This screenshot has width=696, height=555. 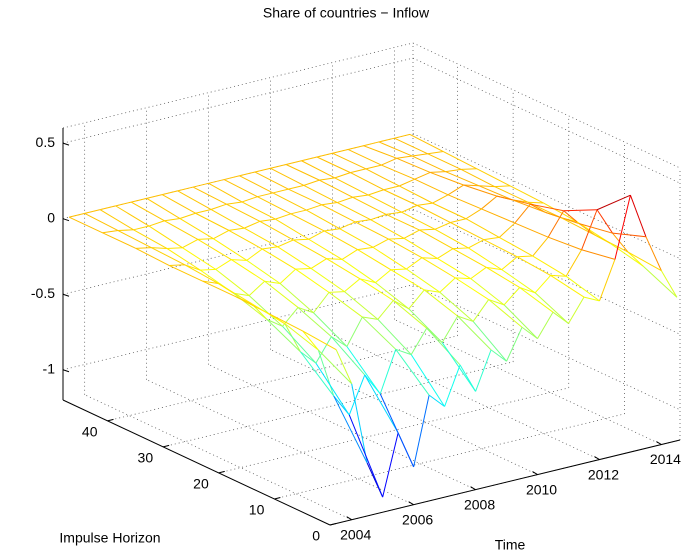 What do you see at coordinates (238, 85) in the screenshot?
I see `box-edge` at bounding box center [238, 85].